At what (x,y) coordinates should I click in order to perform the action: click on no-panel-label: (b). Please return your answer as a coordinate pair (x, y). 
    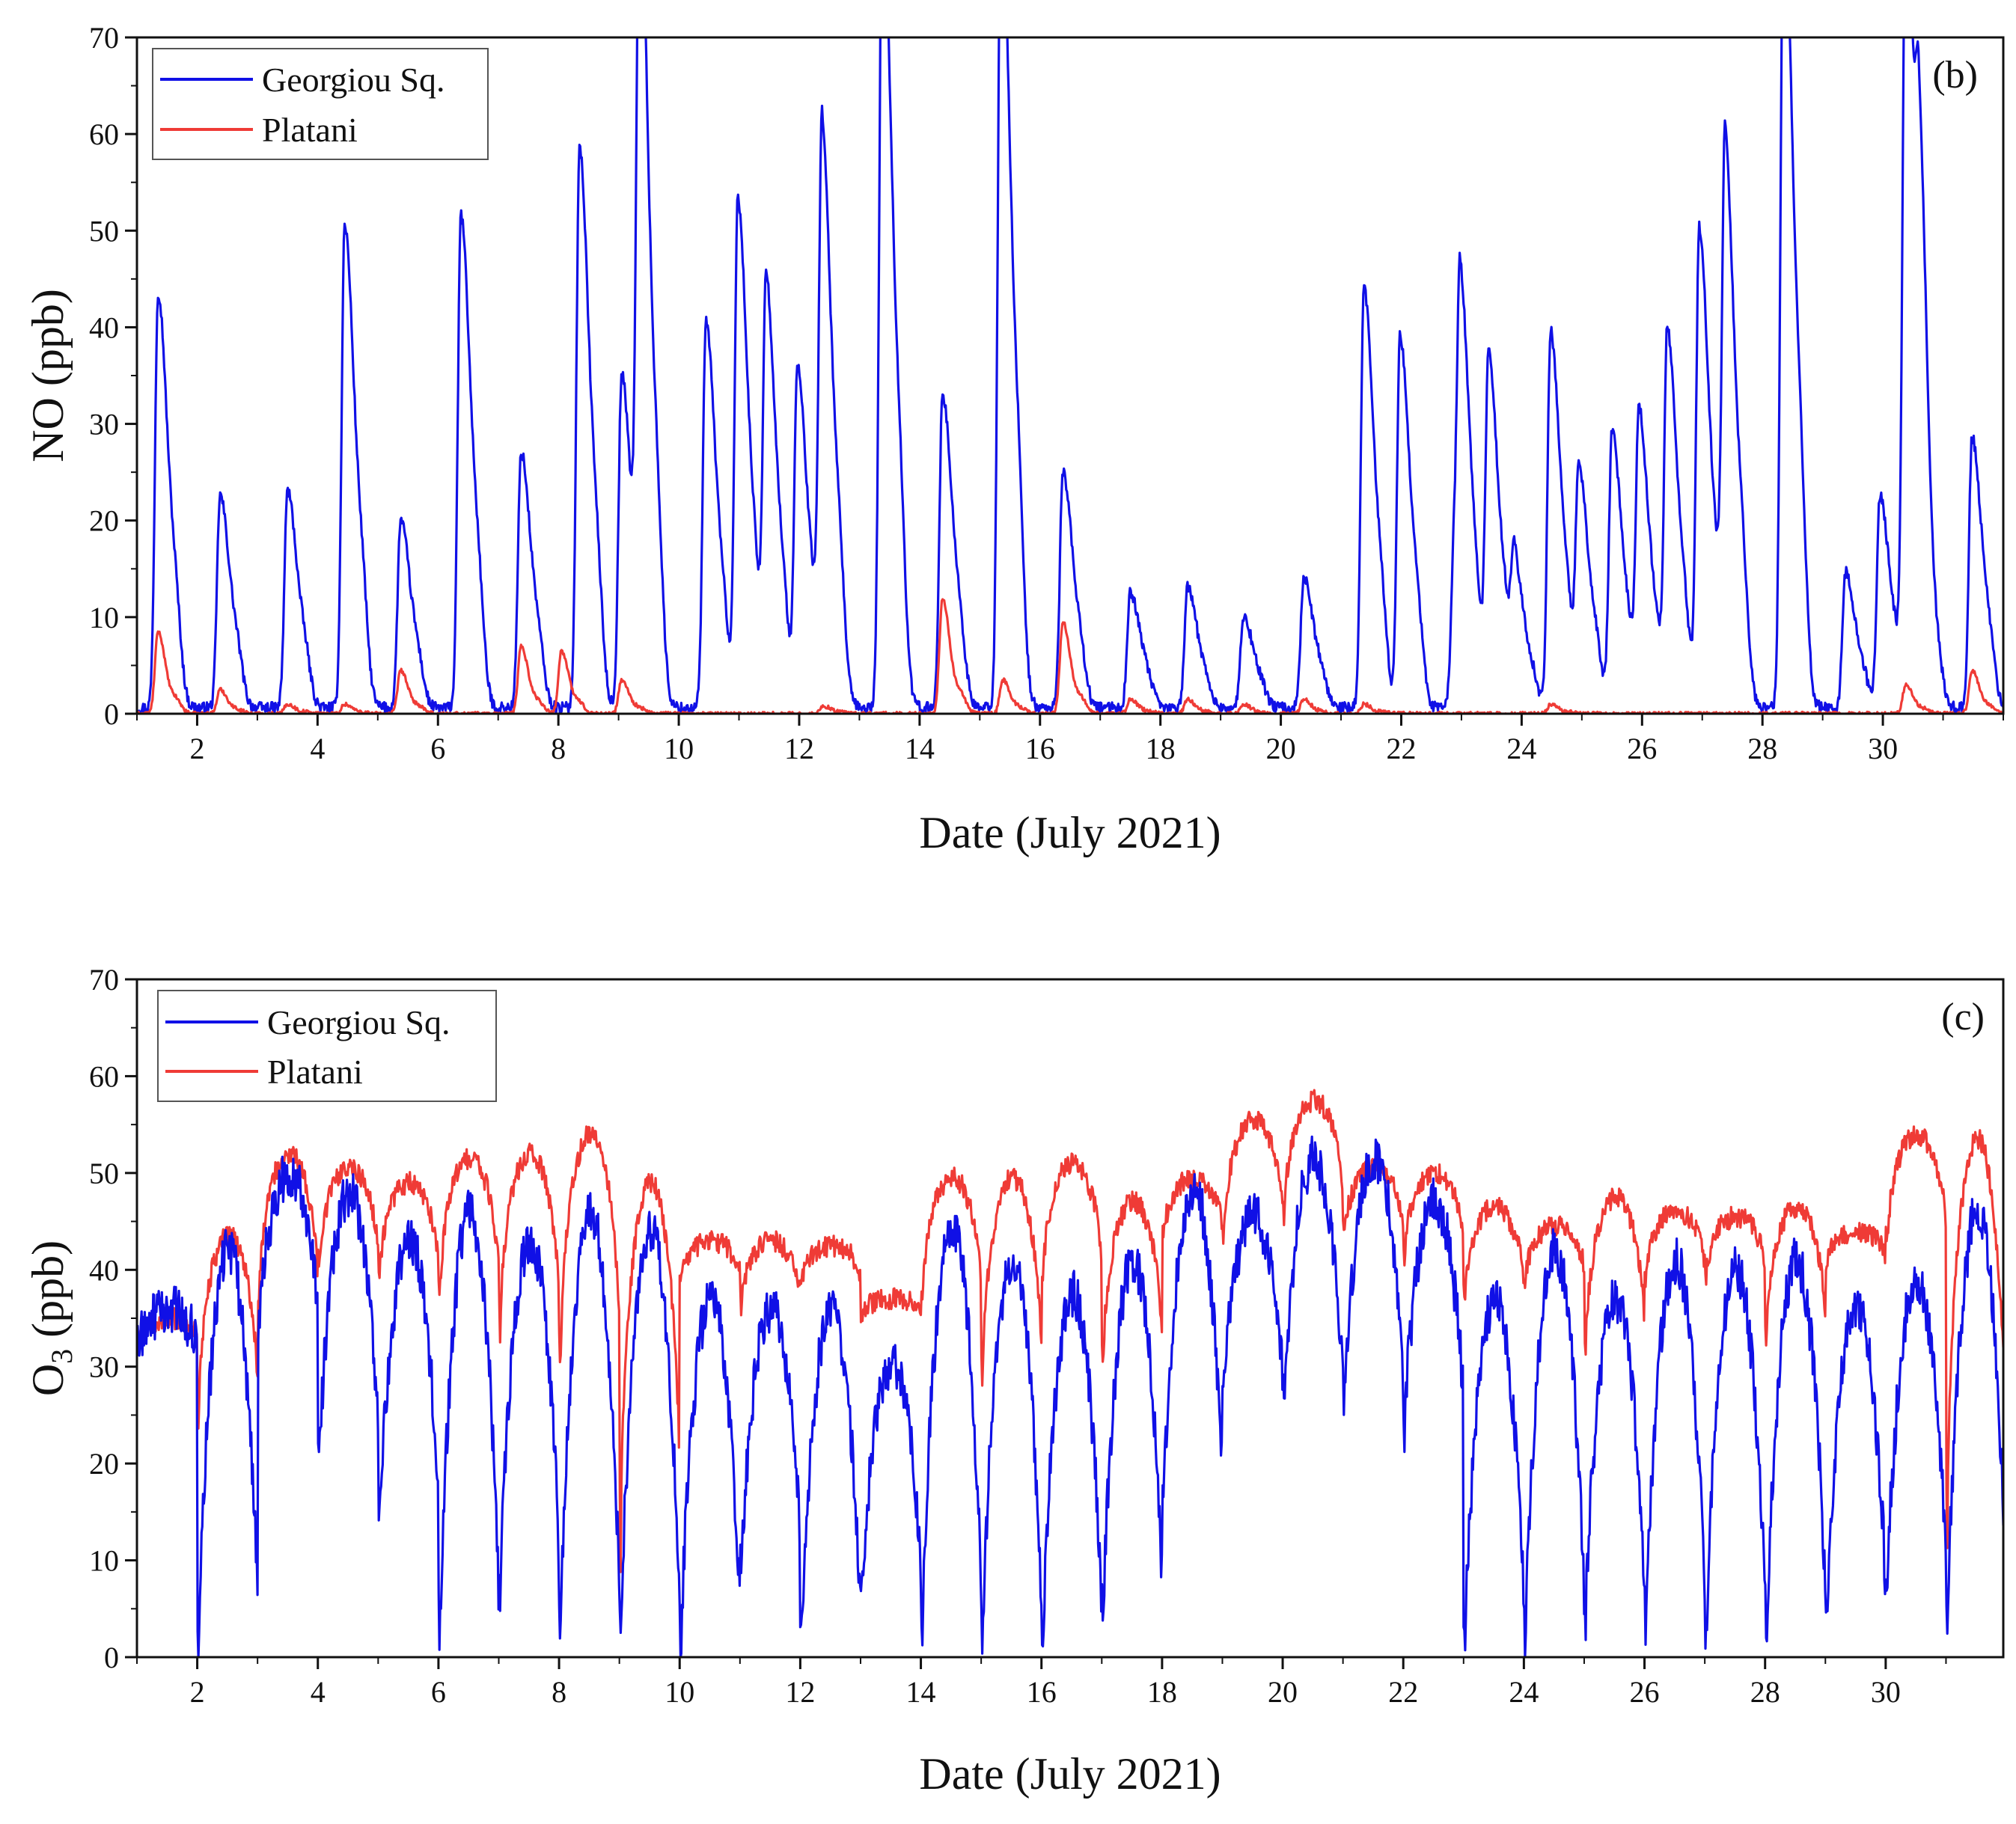
    Looking at the image, I should click on (1955, 75).